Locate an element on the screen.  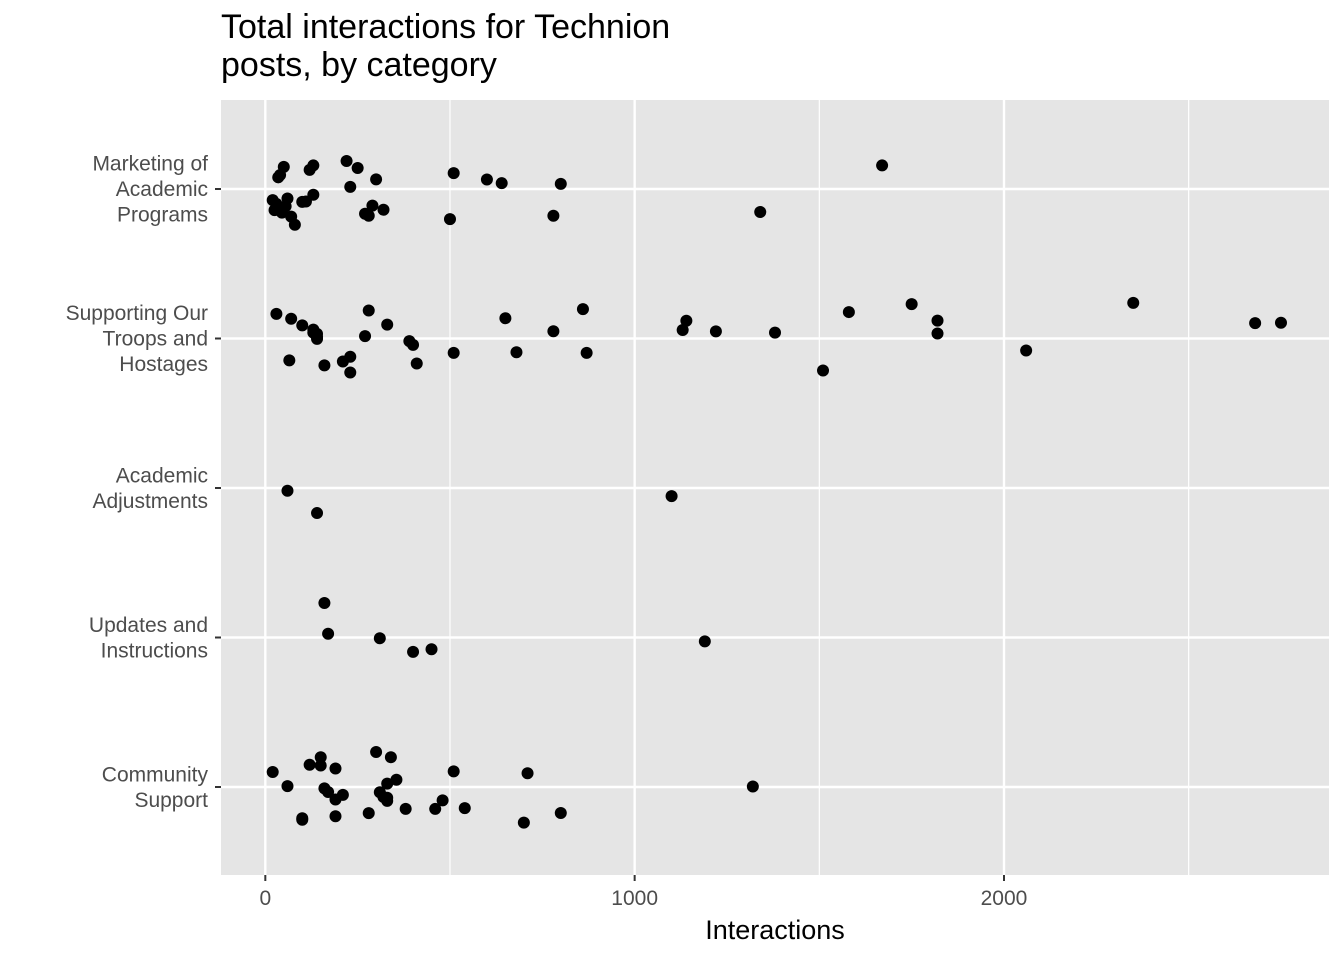
y-tick-label: Troops and is located at coordinates (155, 339).